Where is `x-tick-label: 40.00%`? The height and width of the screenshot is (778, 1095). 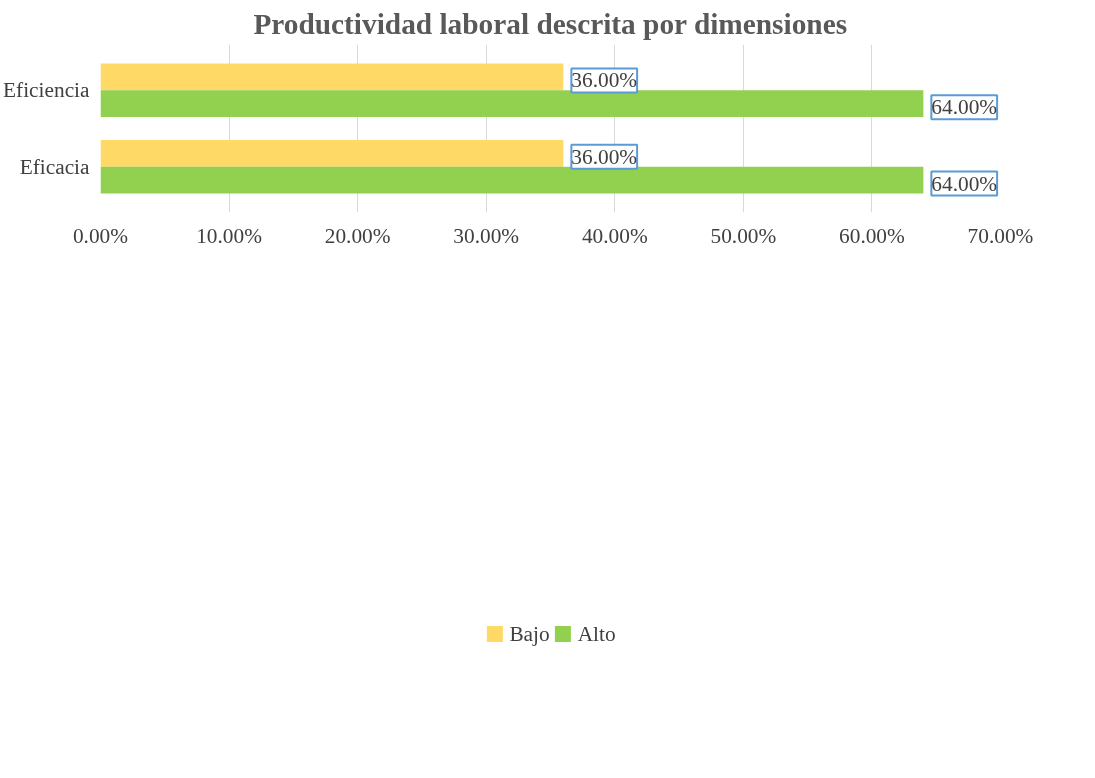
x-tick-label: 40.00% is located at coordinates (614, 235).